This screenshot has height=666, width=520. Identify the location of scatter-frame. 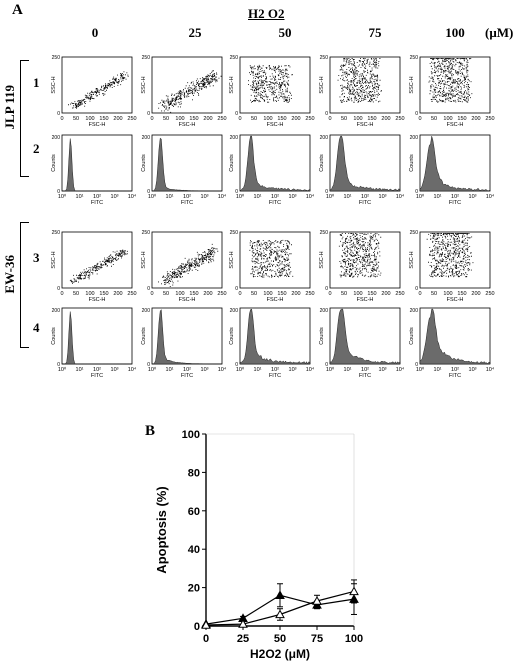
(97, 85).